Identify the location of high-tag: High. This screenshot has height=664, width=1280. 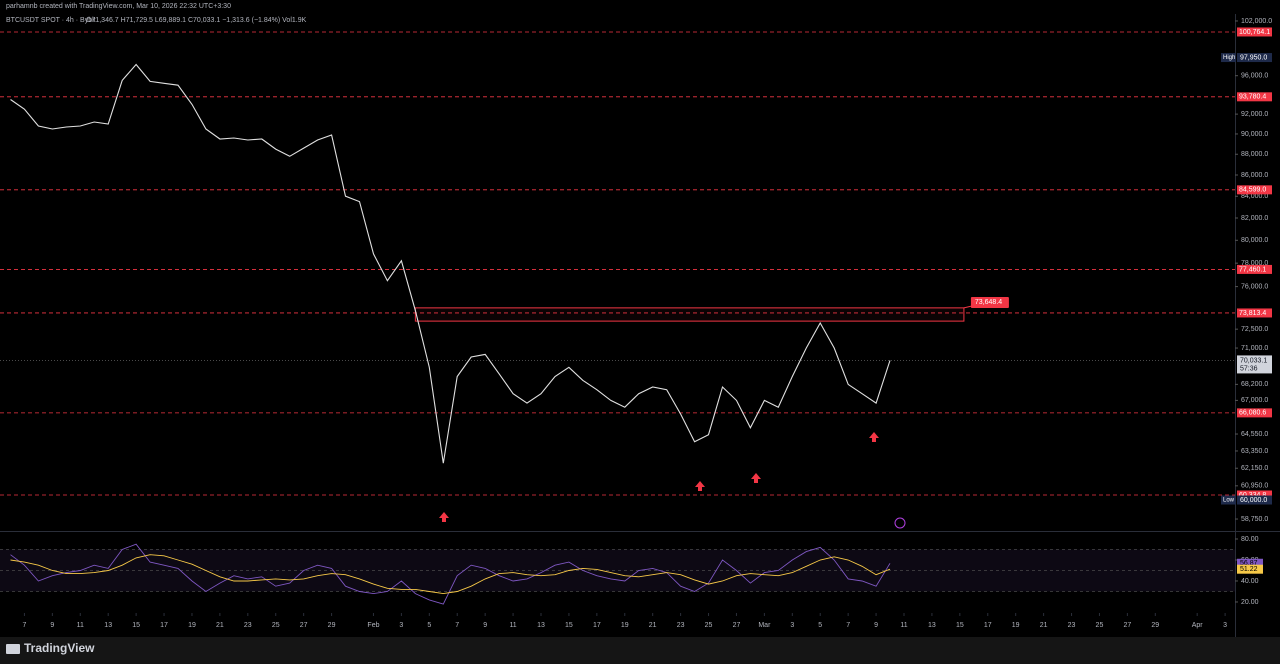
(1229, 58).